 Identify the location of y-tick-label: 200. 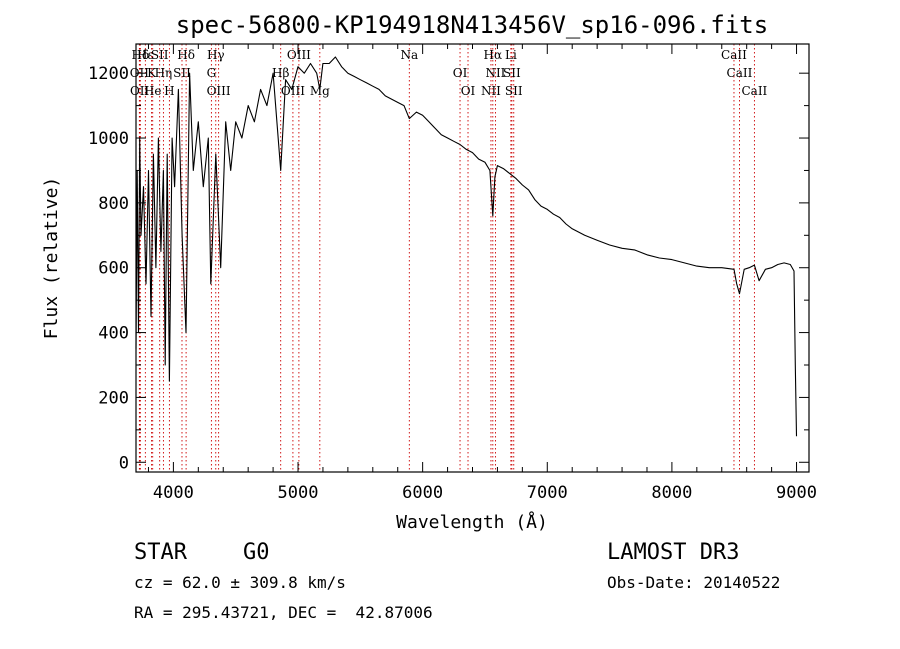
(113, 398).